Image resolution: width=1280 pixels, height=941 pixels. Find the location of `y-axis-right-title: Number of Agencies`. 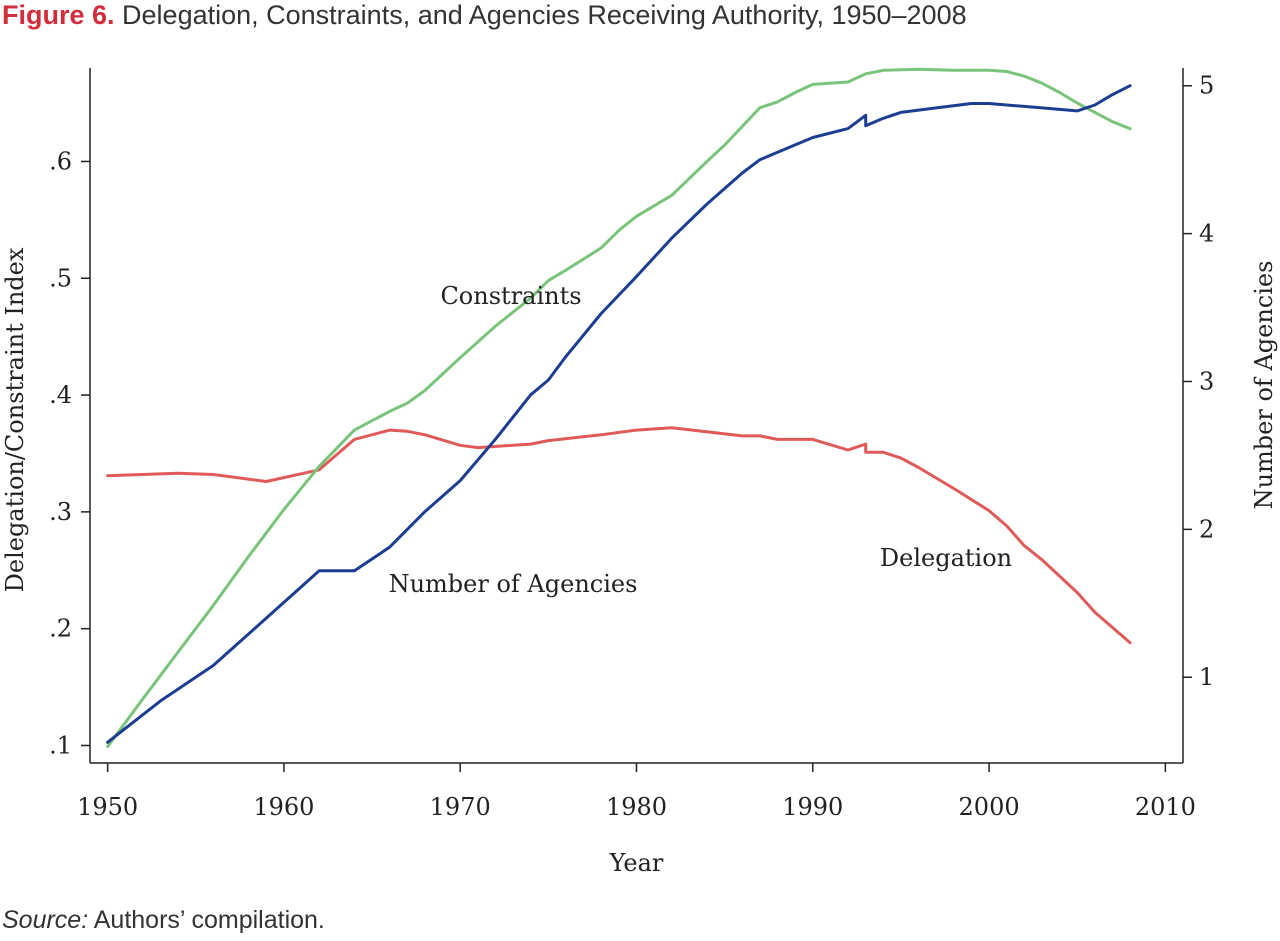

y-axis-right-title: Number of Agencies is located at coordinates (1264, 385).